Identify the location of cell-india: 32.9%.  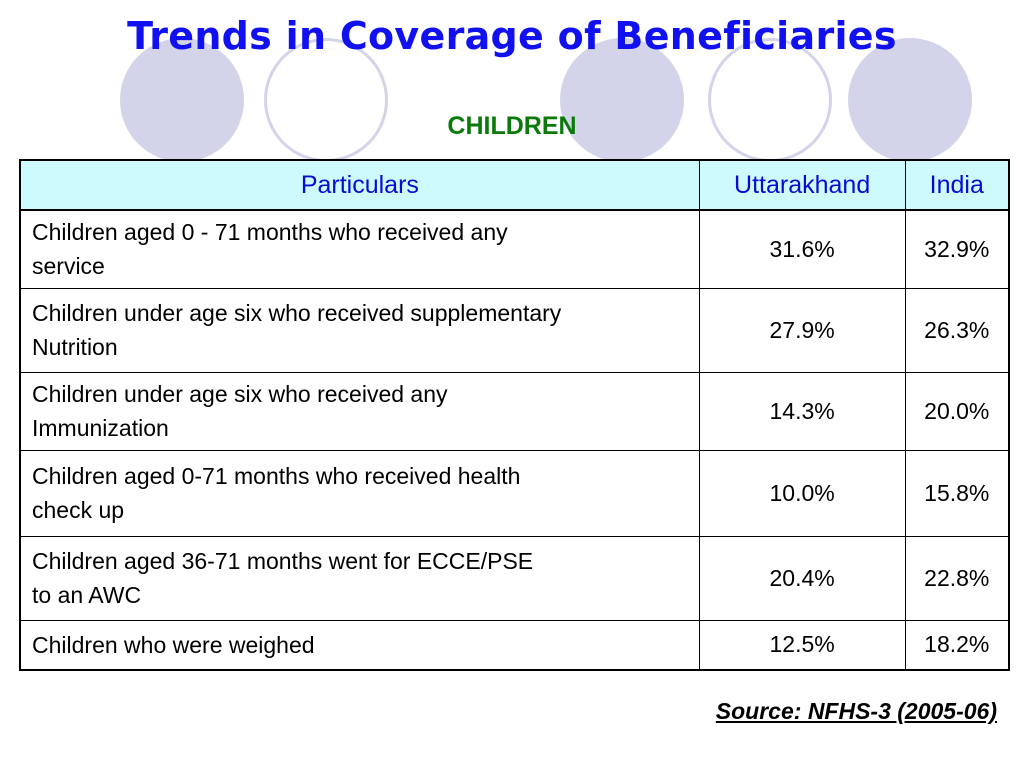
(957, 249).